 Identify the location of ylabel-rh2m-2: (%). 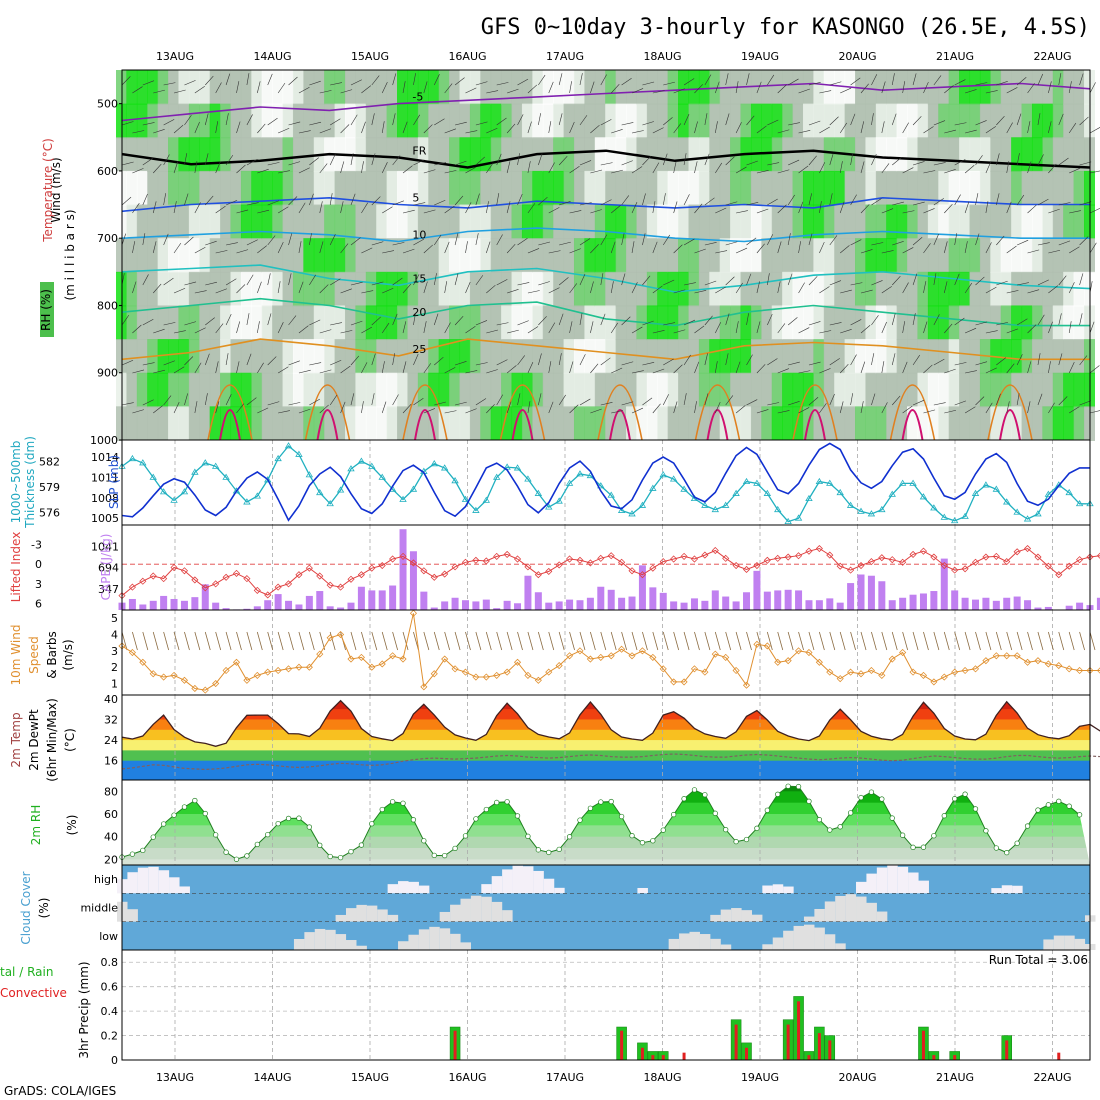
(72, 825).